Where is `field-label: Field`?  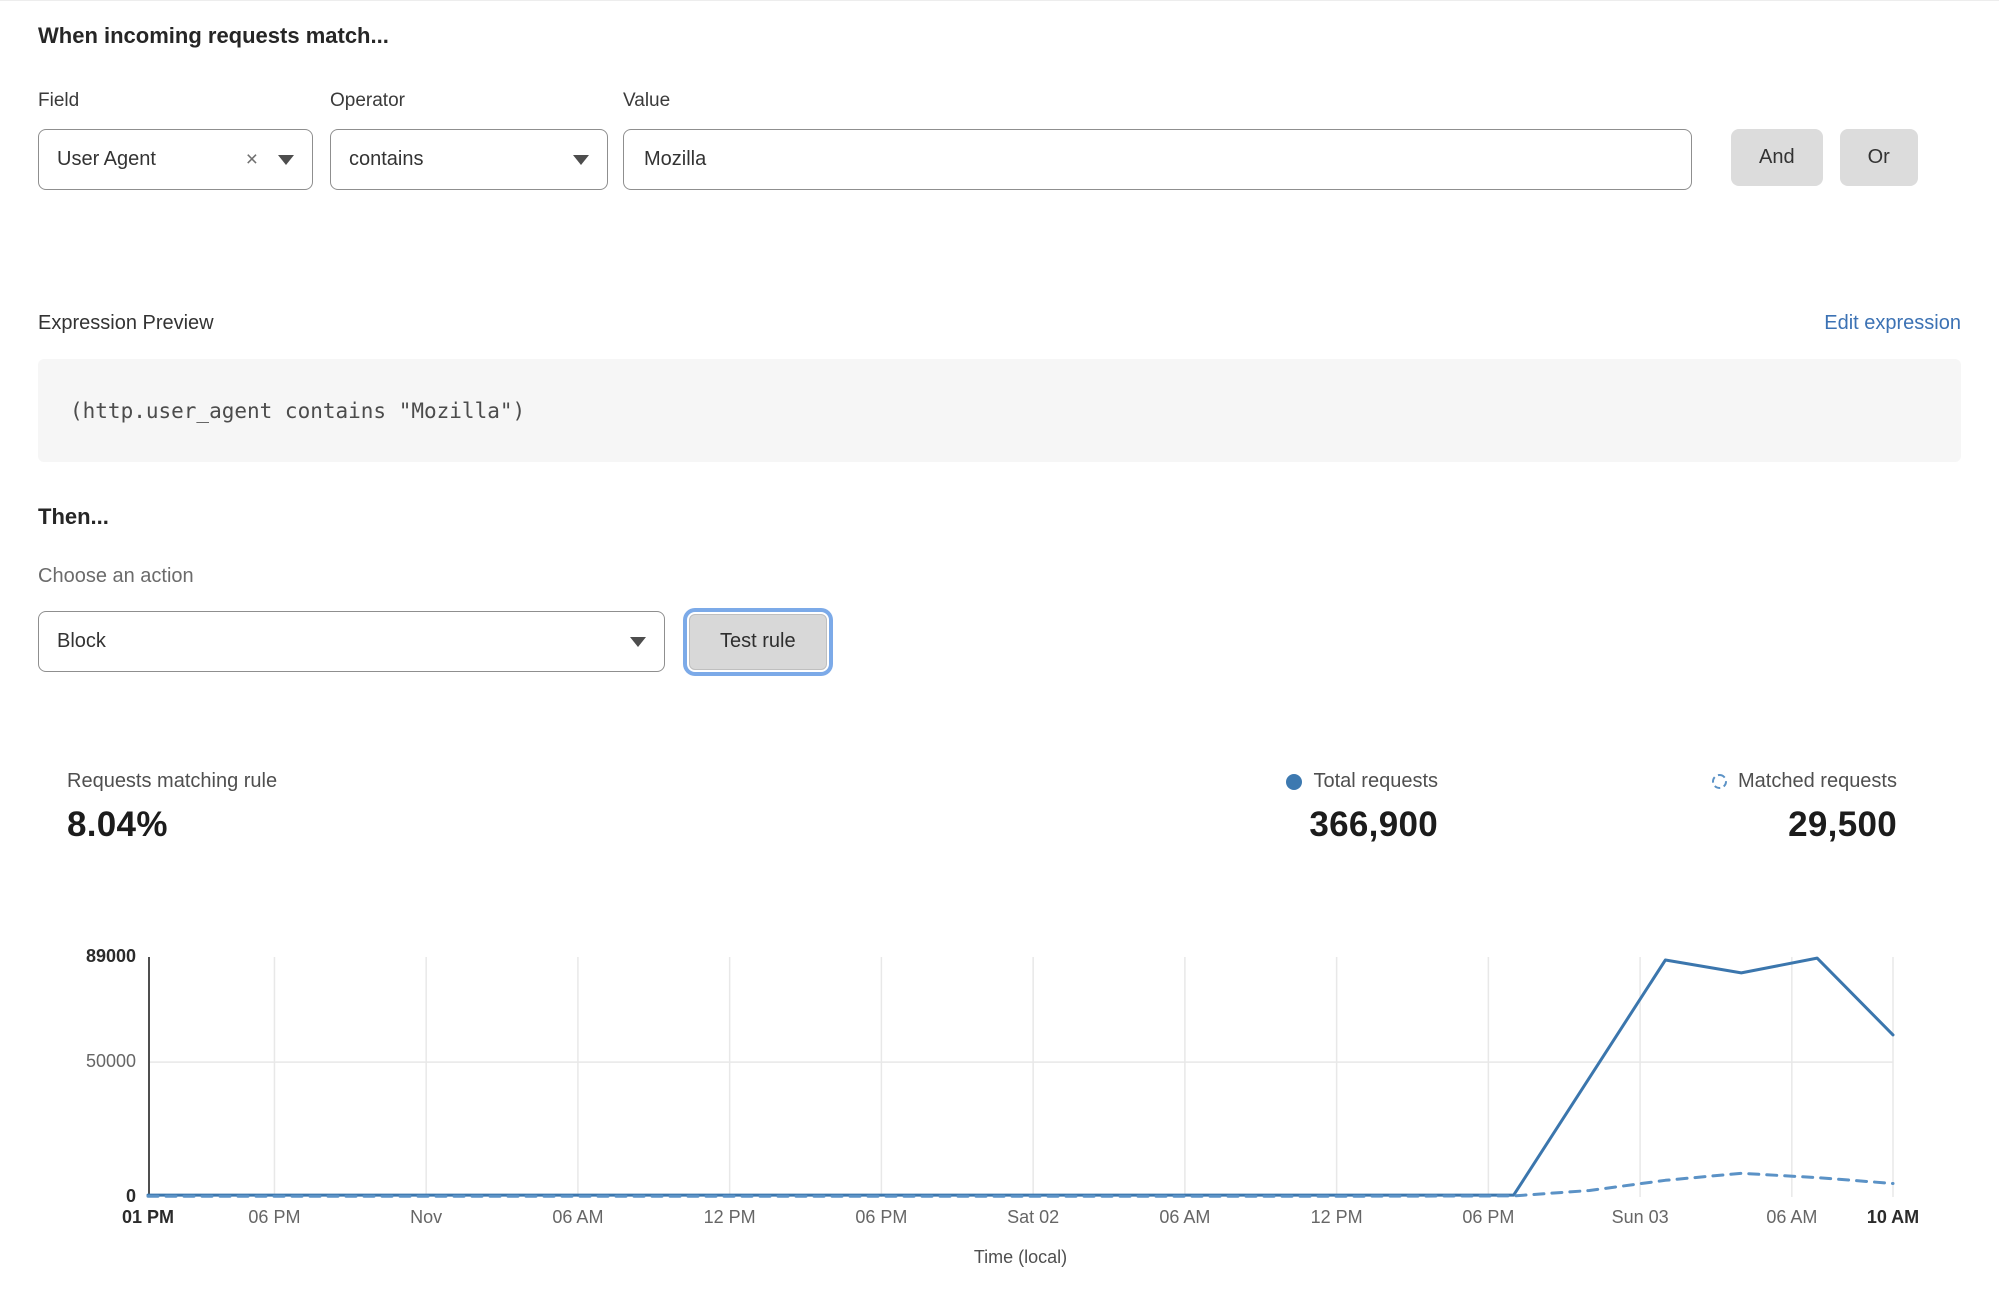 field-label: Field is located at coordinates (59, 100).